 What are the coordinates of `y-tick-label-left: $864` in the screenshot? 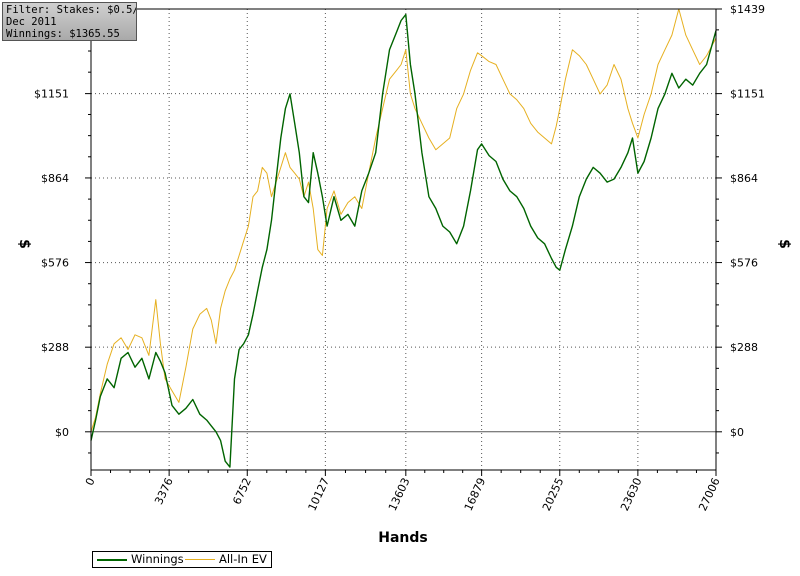 It's located at (55, 178).